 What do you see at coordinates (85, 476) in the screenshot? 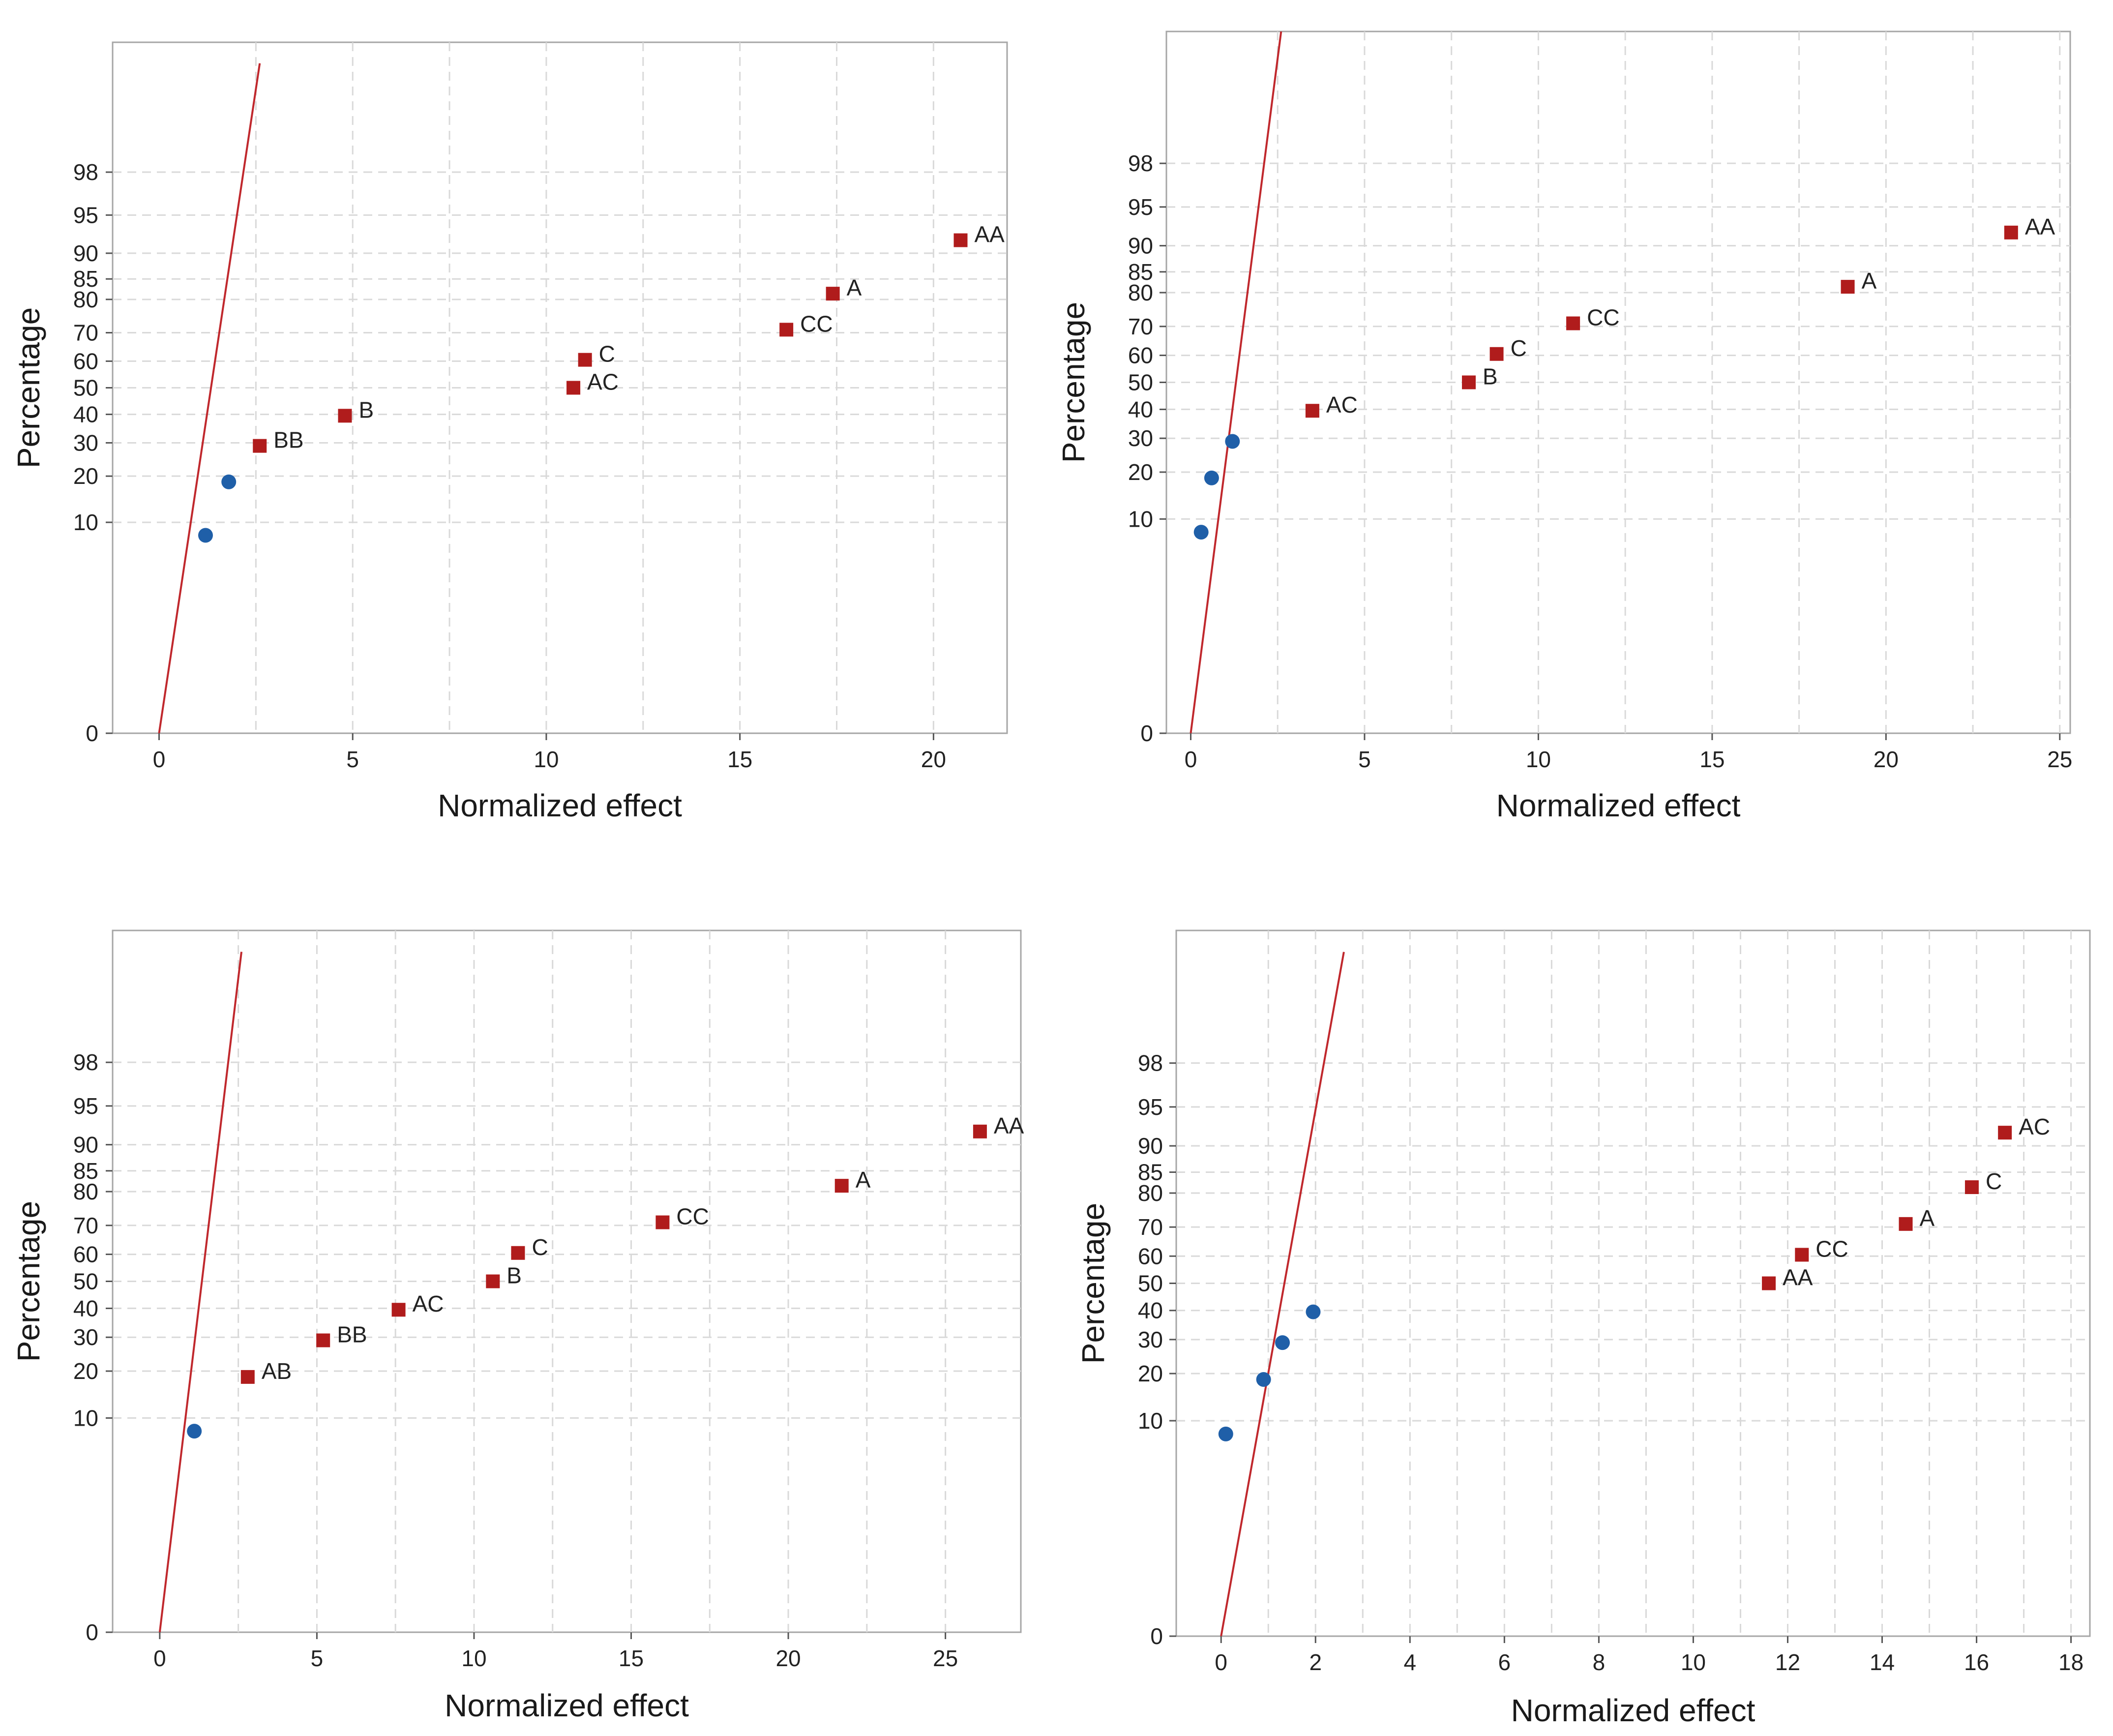
I see `y-tick-label: 20` at bounding box center [85, 476].